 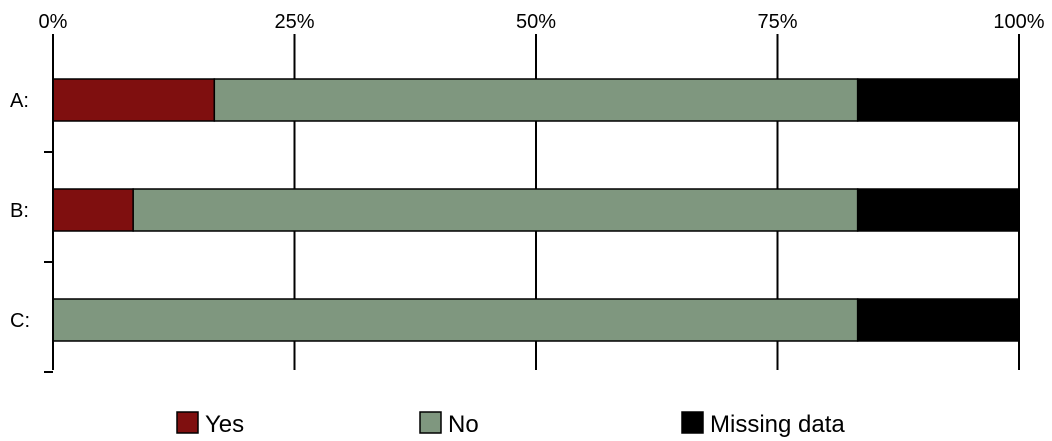 I want to click on category-label: B:, so click(x=19, y=211).